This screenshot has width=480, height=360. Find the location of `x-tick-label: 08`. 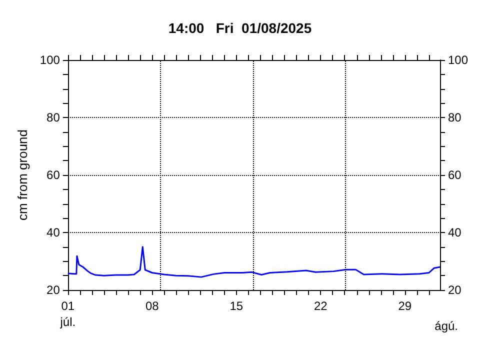

x-tick-label: 08 is located at coordinates (152, 306).